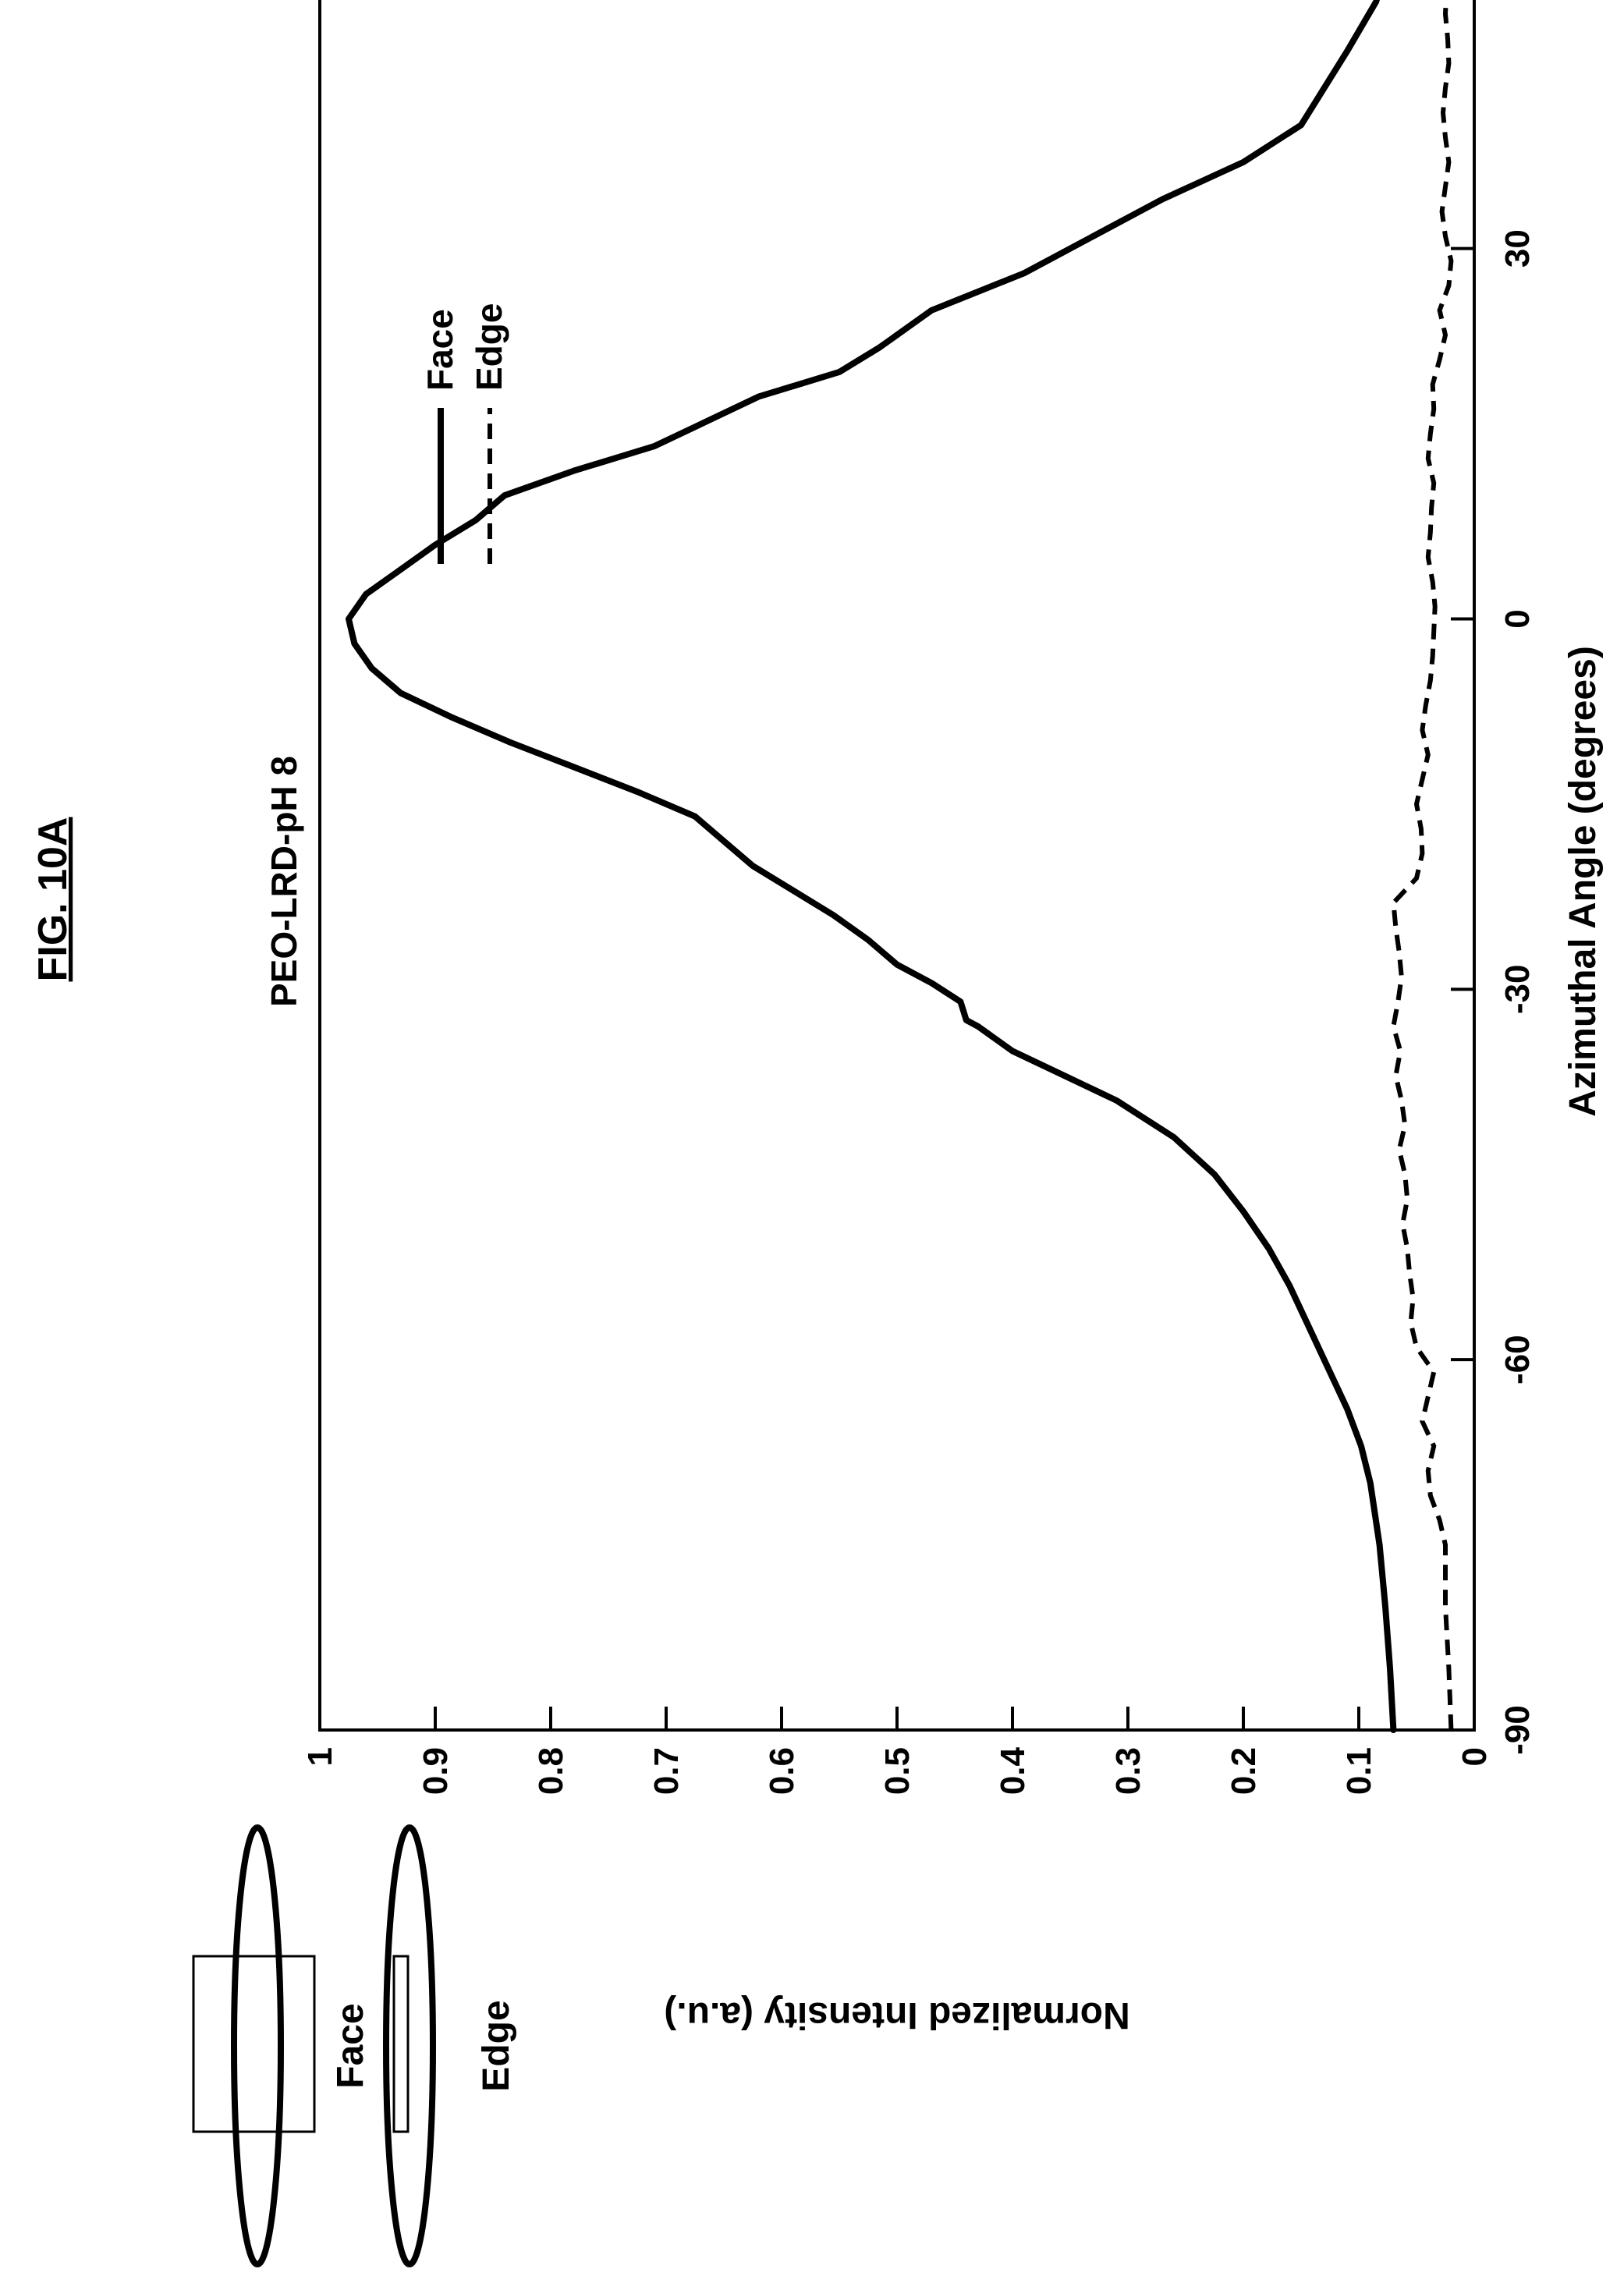 This screenshot has width=1624, height=2276. What do you see at coordinates (1517, 1359) in the screenshot?
I see `x-tick-label: -60` at bounding box center [1517, 1359].